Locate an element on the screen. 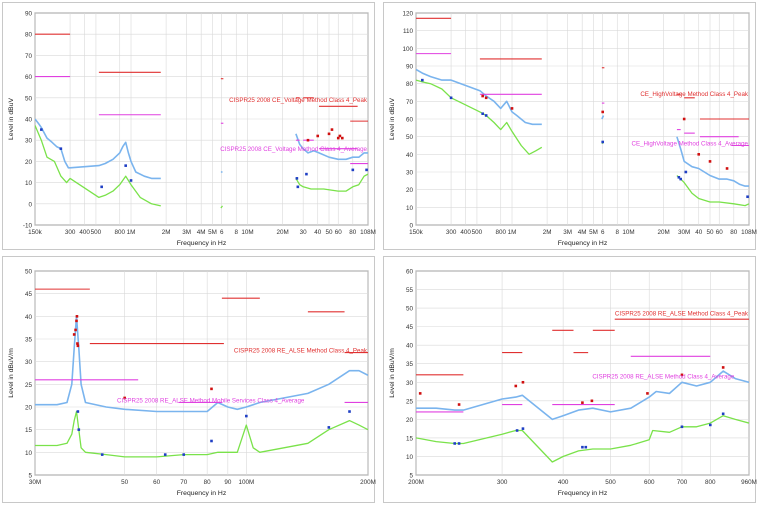  y-axis-label: Level in dBuV/m is located at coordinates (11, 373).